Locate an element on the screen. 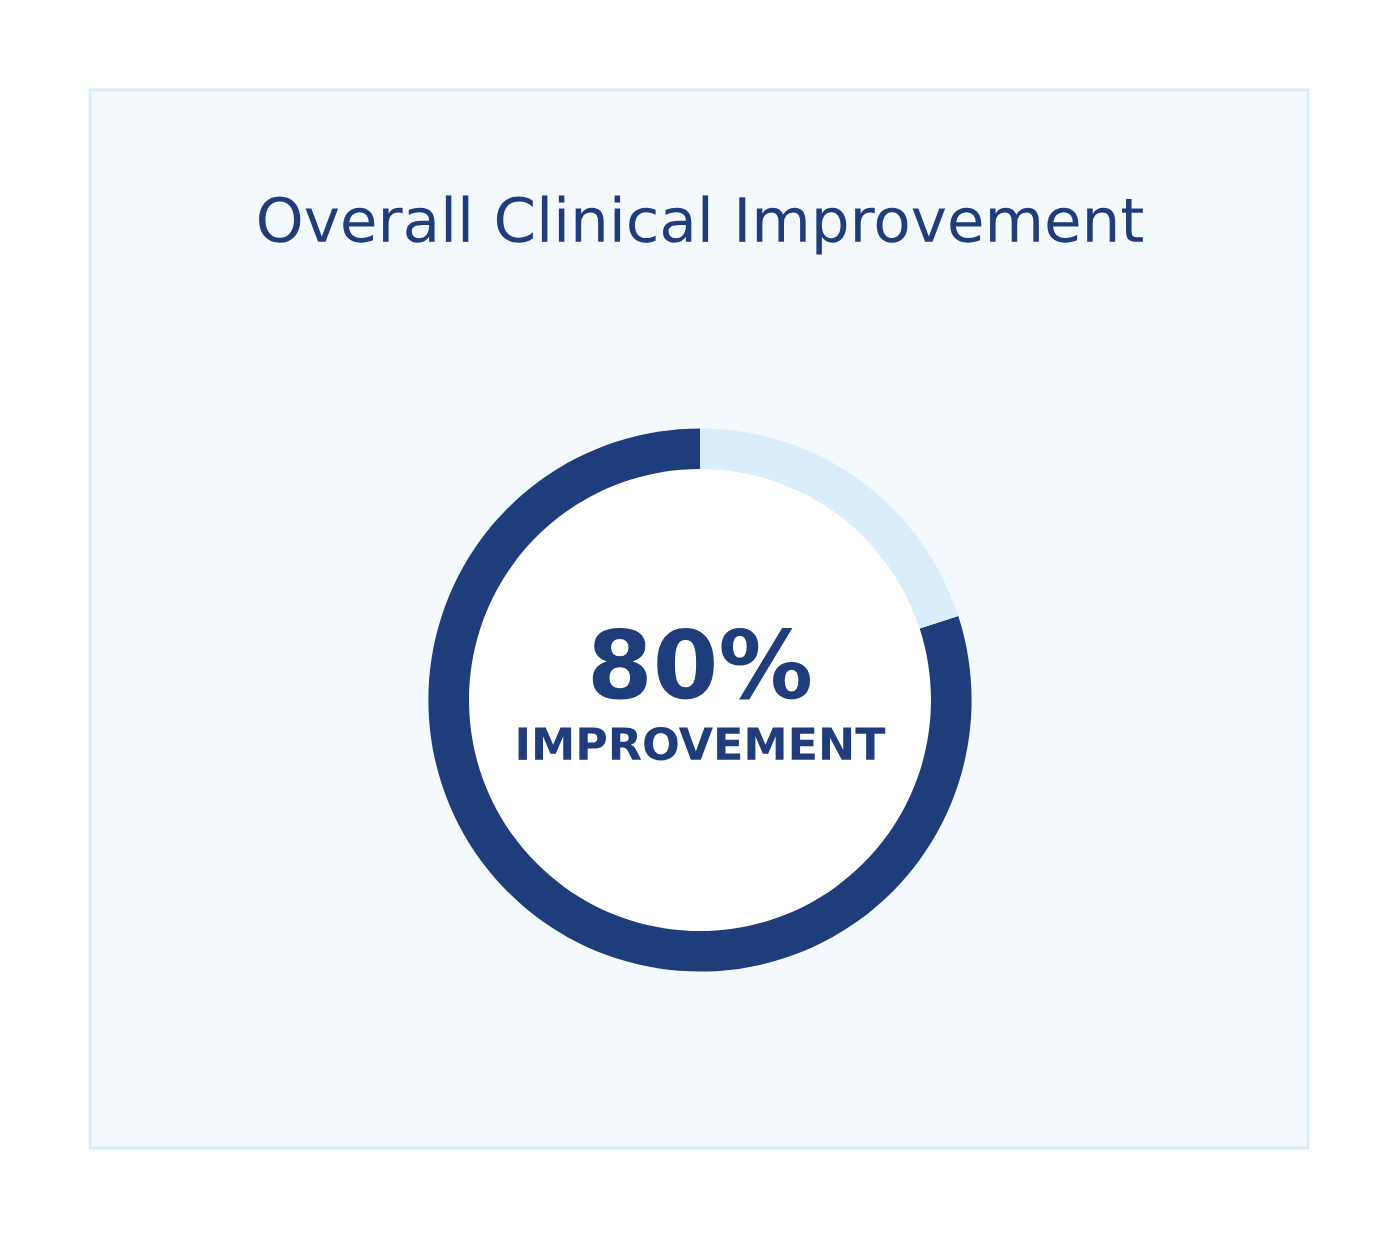 The image size is (1400, 1240). data-label: 80% is located at coordinates (701, 663).